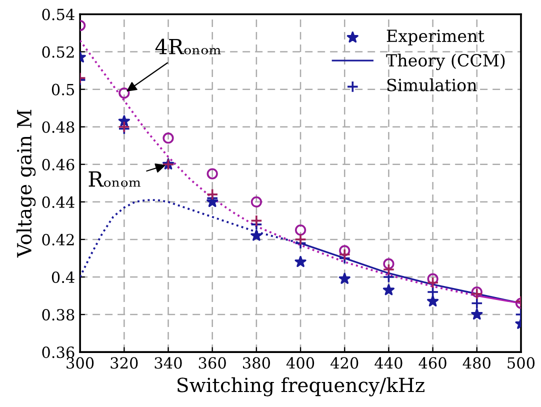  Describe the element at coordinates (344, 363) in the screenshot. I see `x-tick-label: 420` at that location.